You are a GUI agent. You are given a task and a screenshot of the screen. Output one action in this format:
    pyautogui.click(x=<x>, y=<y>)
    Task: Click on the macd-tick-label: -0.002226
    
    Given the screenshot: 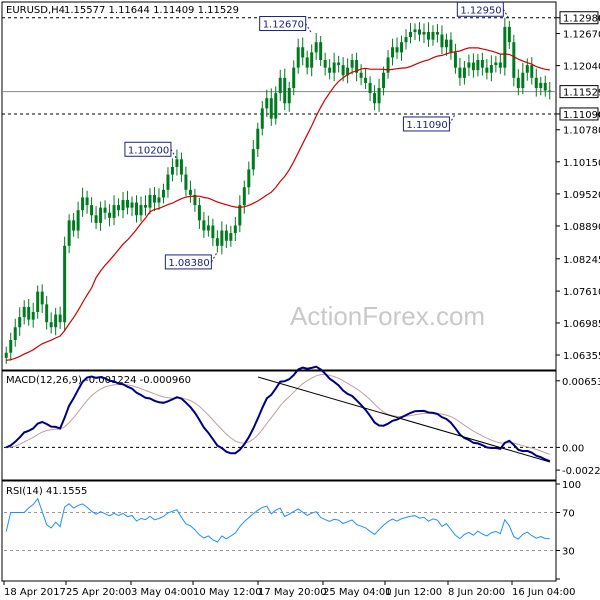 What is the action you would take?
    pyautogui.click(x=581, y=471)
    